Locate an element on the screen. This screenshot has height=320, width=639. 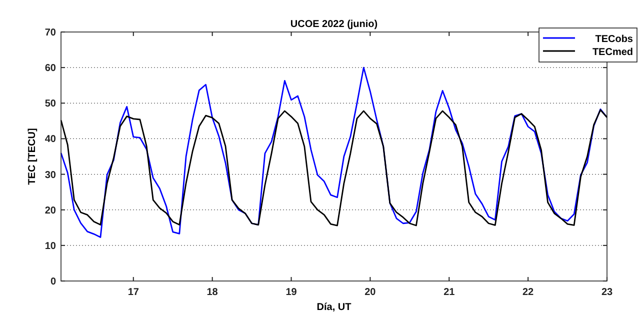
y-tick-label: 10 is located at coordinates (50, 246).